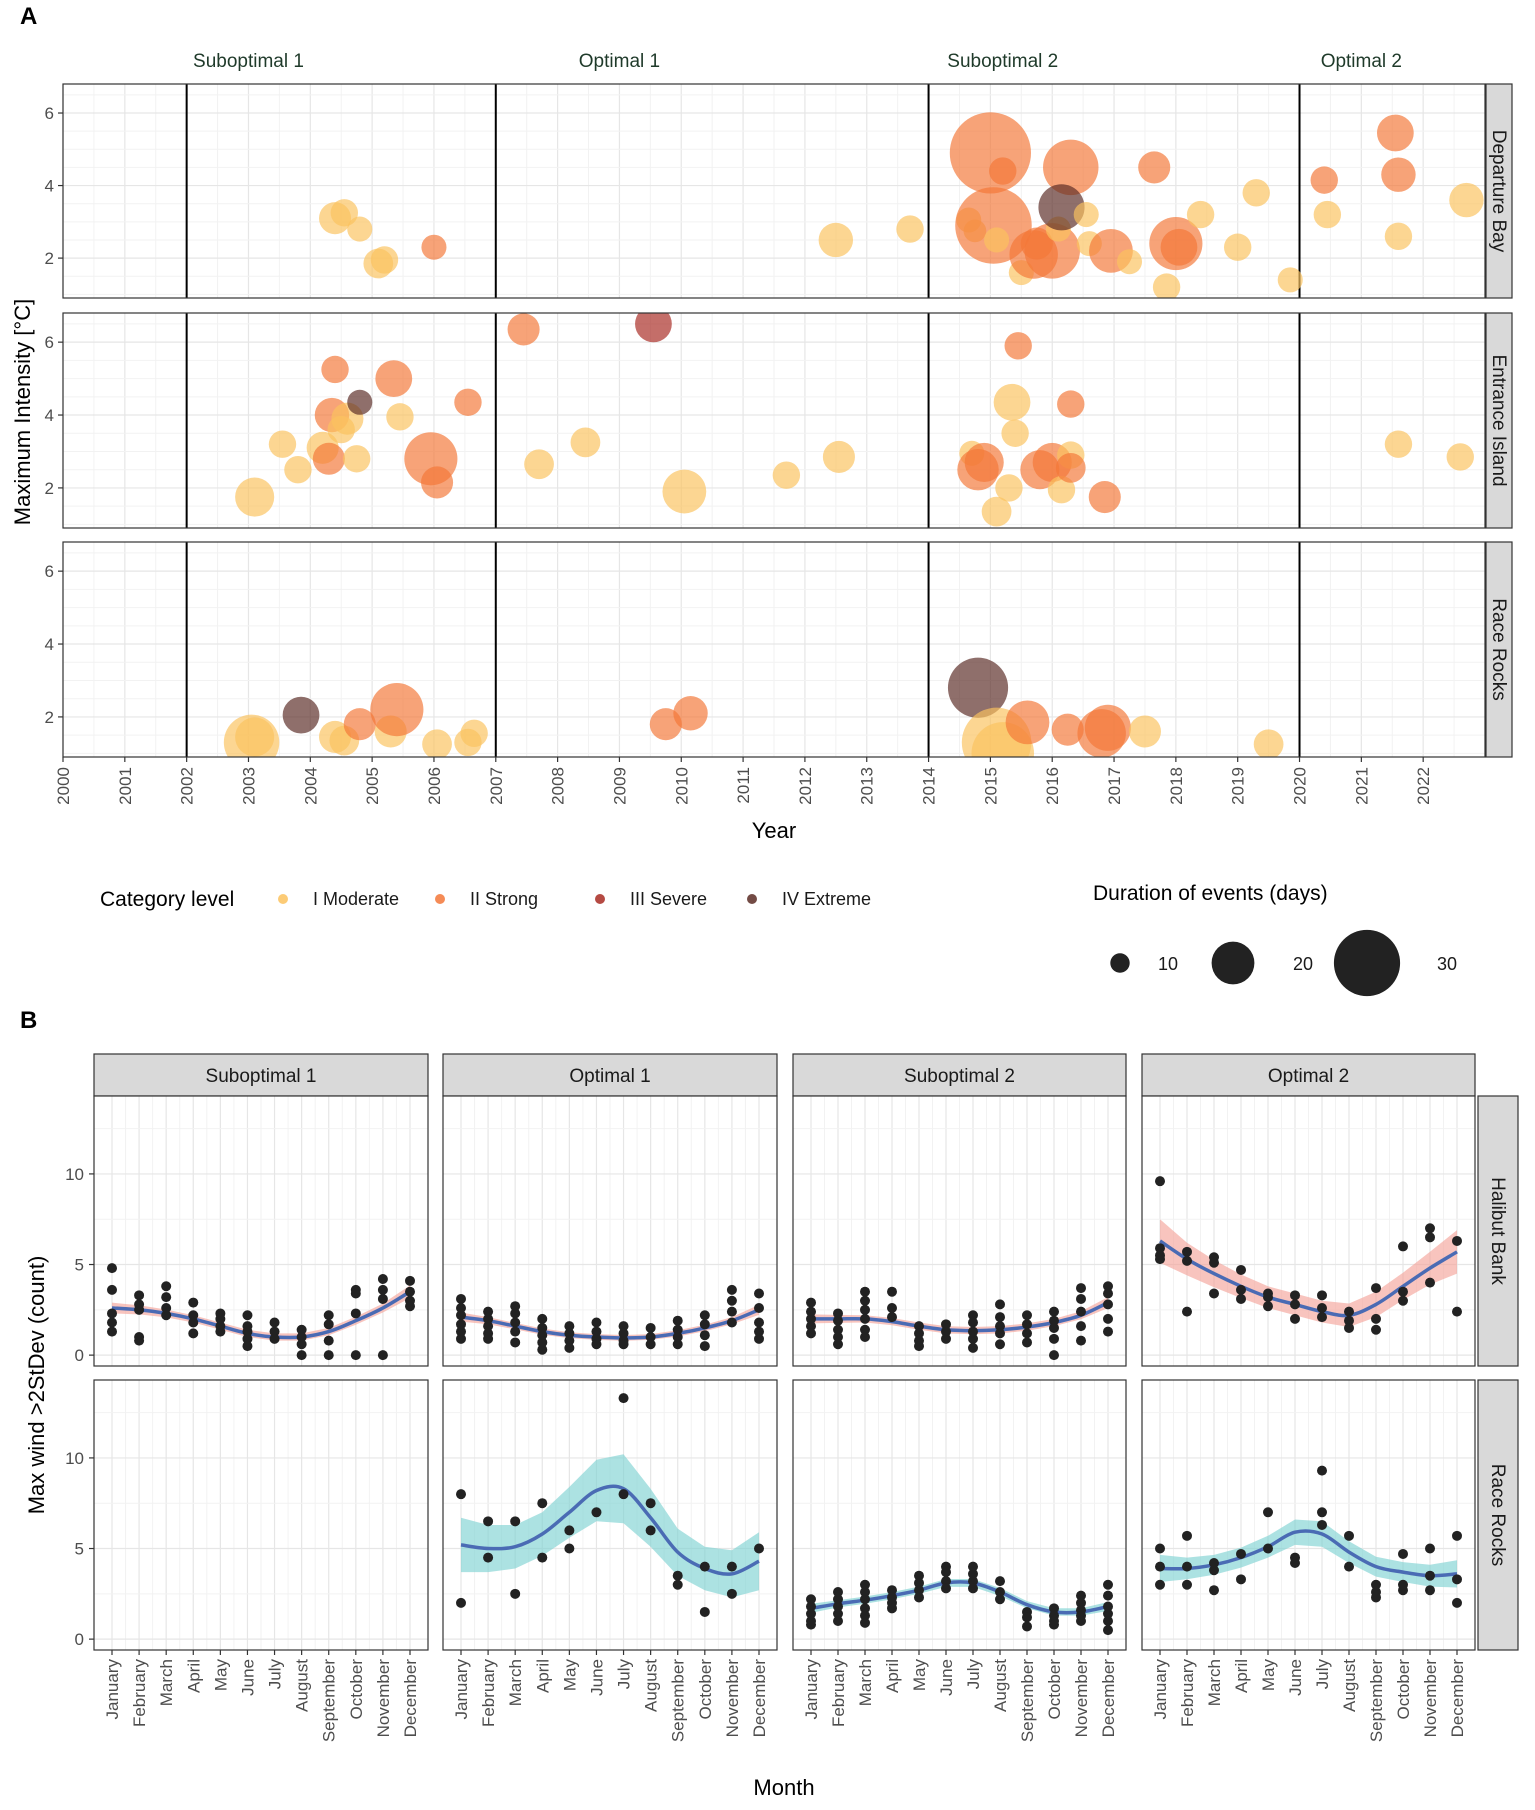 The image size is (1535, 1810). What do you see at coordinates (1499, 649) in the screenshot?
I see `facet-strip` at bounding box center [1499, 649].